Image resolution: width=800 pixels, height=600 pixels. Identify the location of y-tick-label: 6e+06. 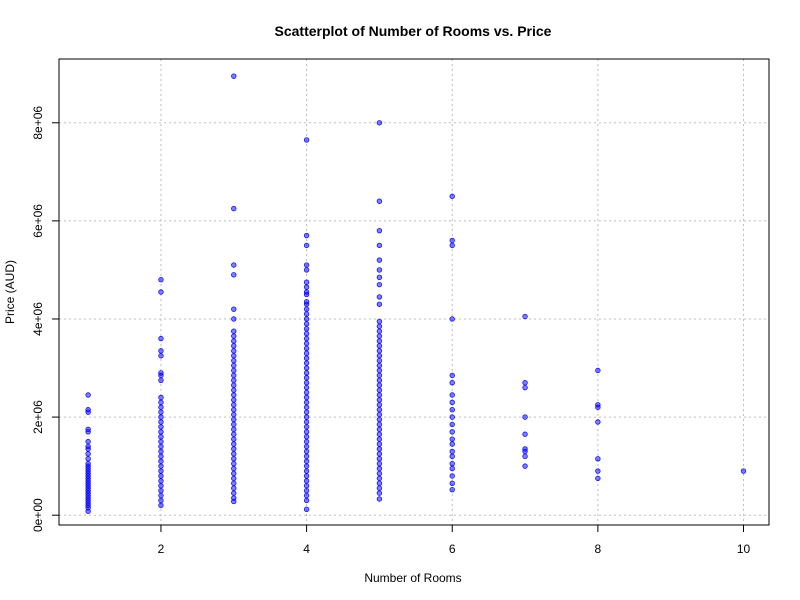
(38, 221).